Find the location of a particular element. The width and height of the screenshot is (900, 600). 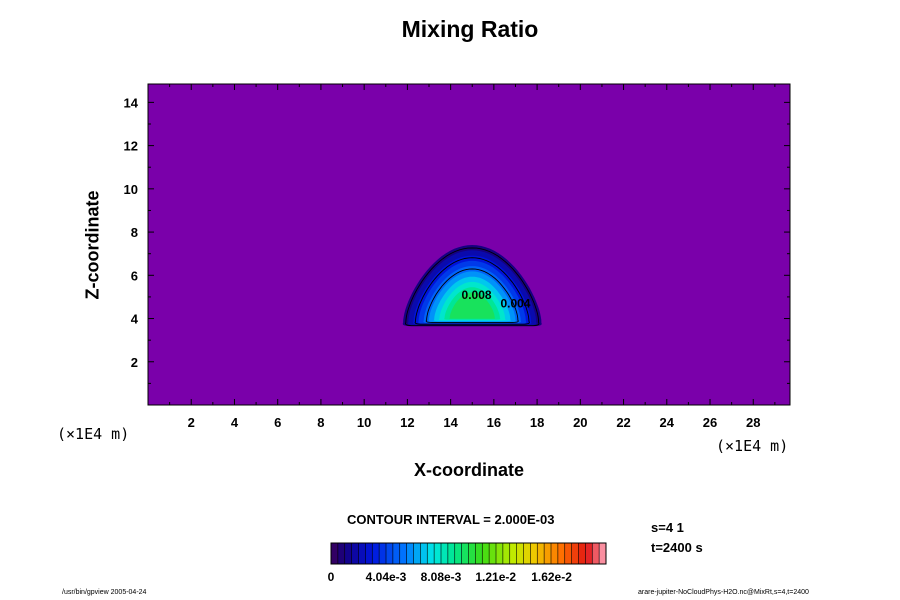

y-tick-label: 8 is located at coordinates (134, 232).